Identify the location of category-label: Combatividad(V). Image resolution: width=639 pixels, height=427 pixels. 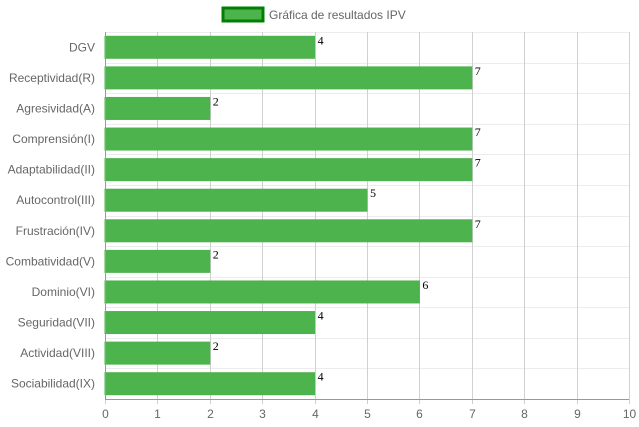
(50, 261).